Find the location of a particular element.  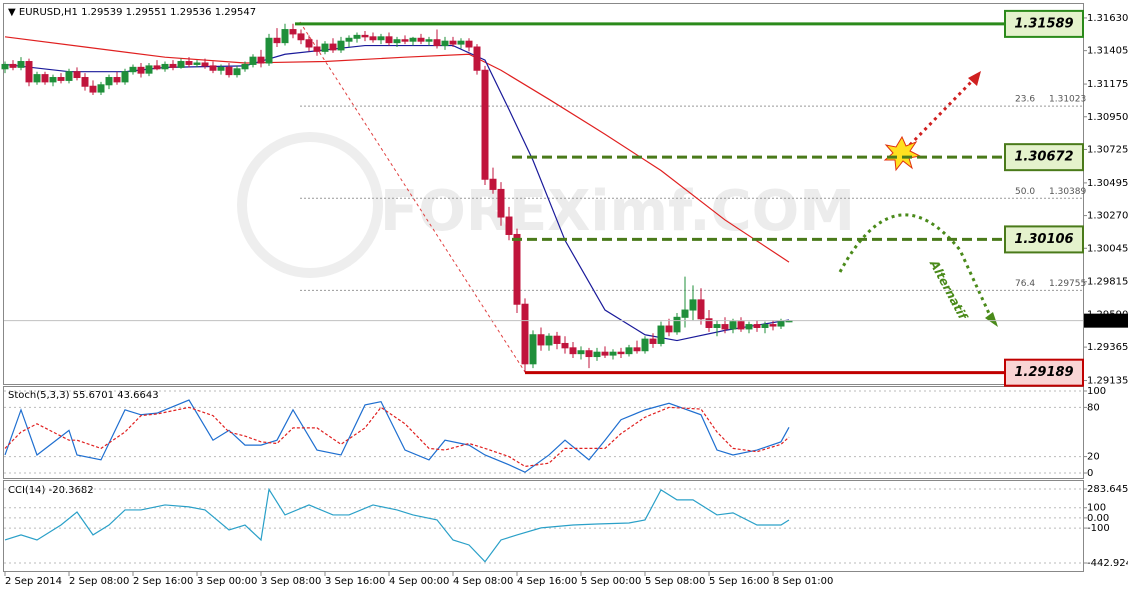

x-tick-label: 2 Sep 2014 is located at coordinates (33, 581).